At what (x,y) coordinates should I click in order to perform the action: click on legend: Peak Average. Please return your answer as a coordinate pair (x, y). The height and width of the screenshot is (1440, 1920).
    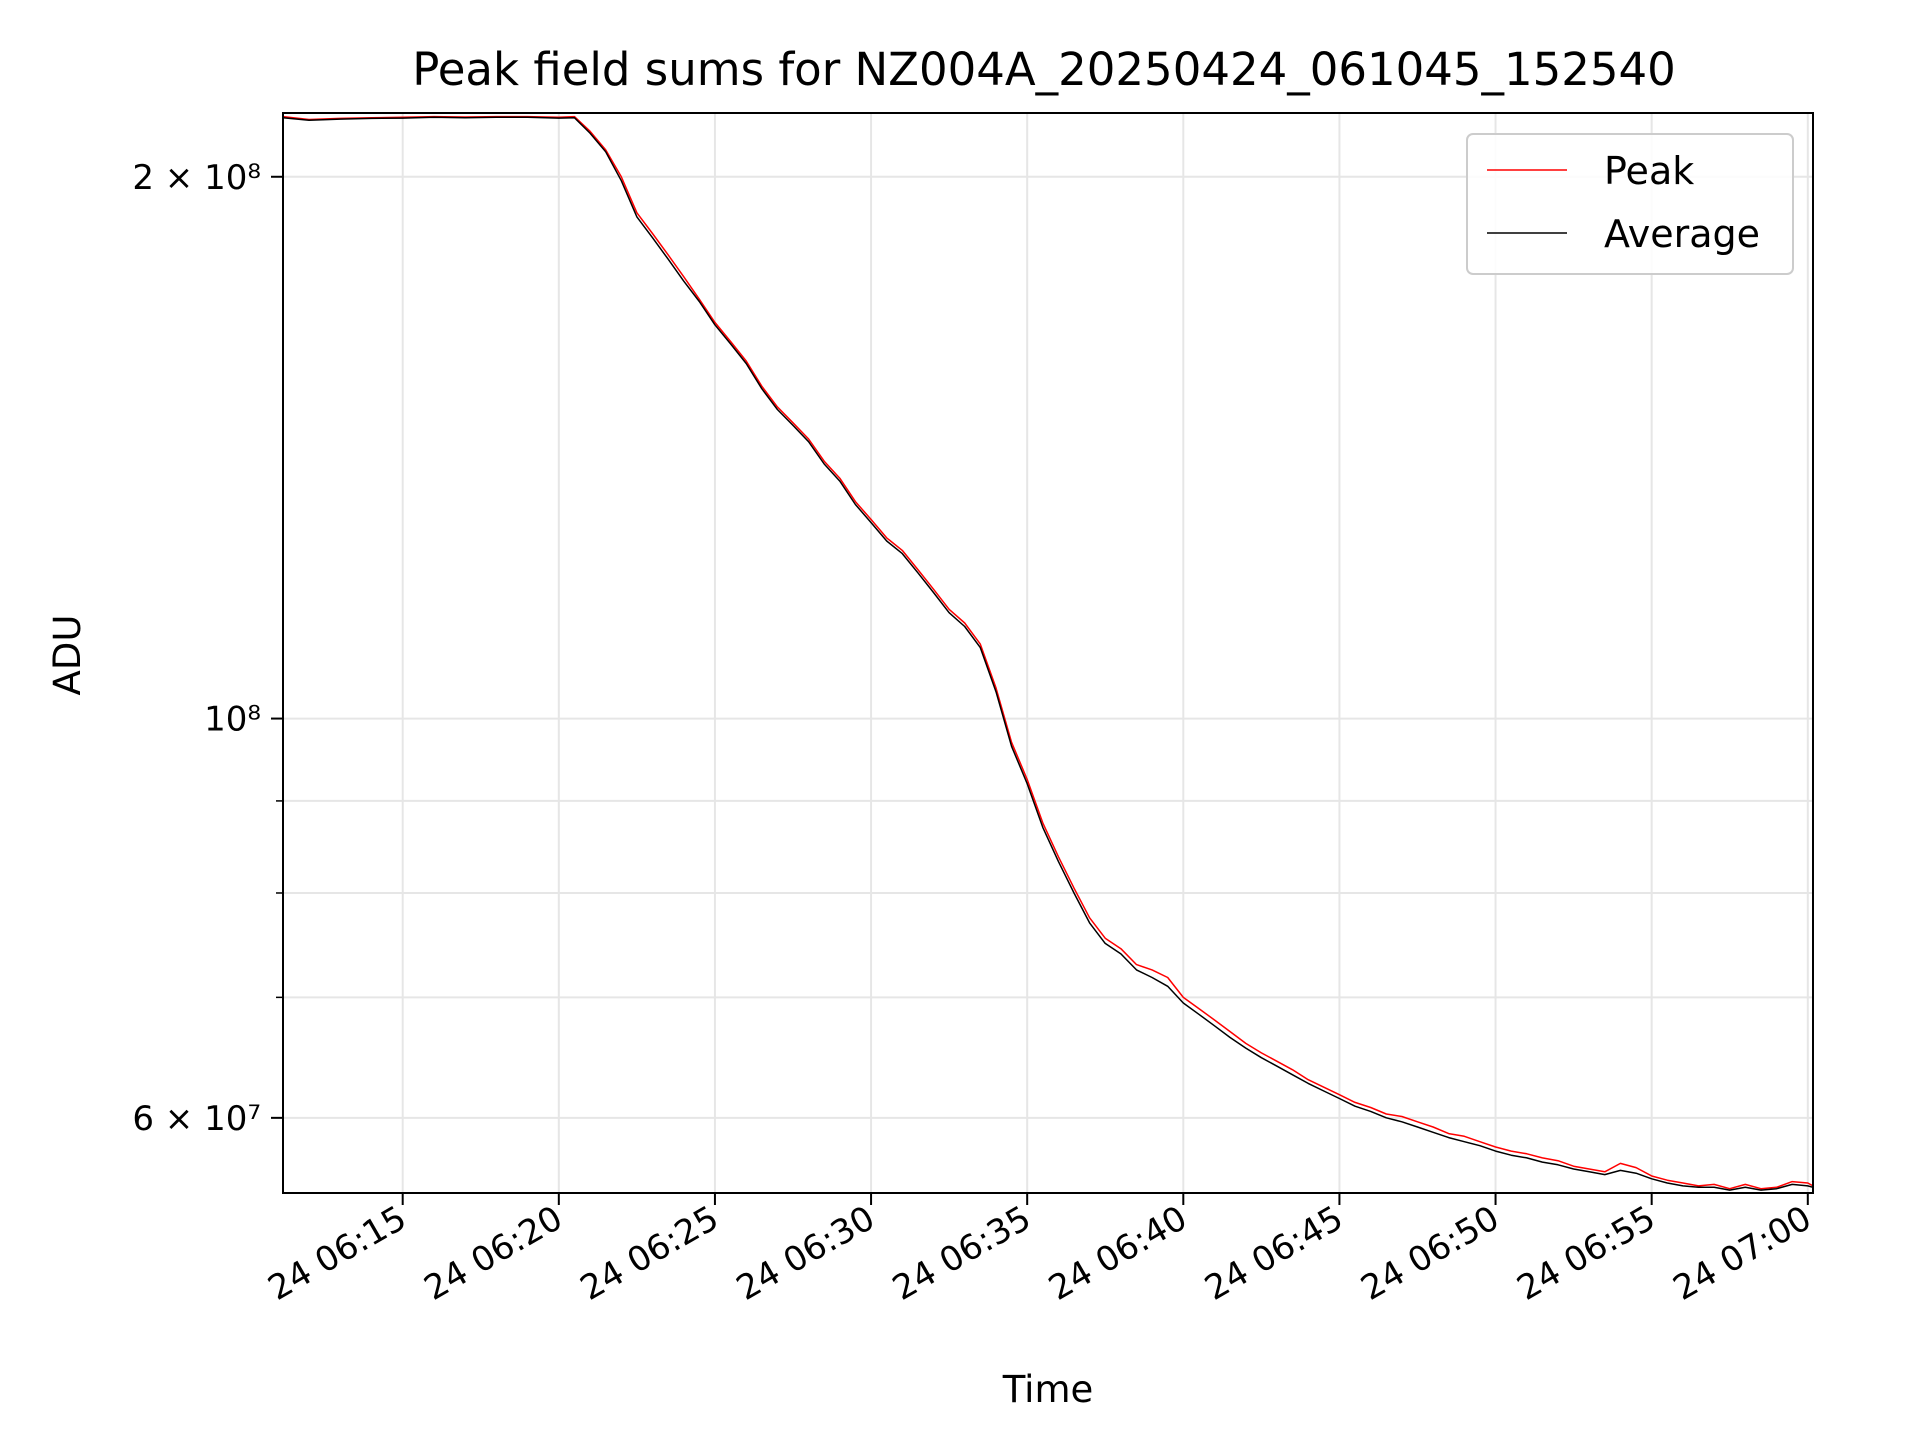
    Looking at the image, I should click on (1630, 204).